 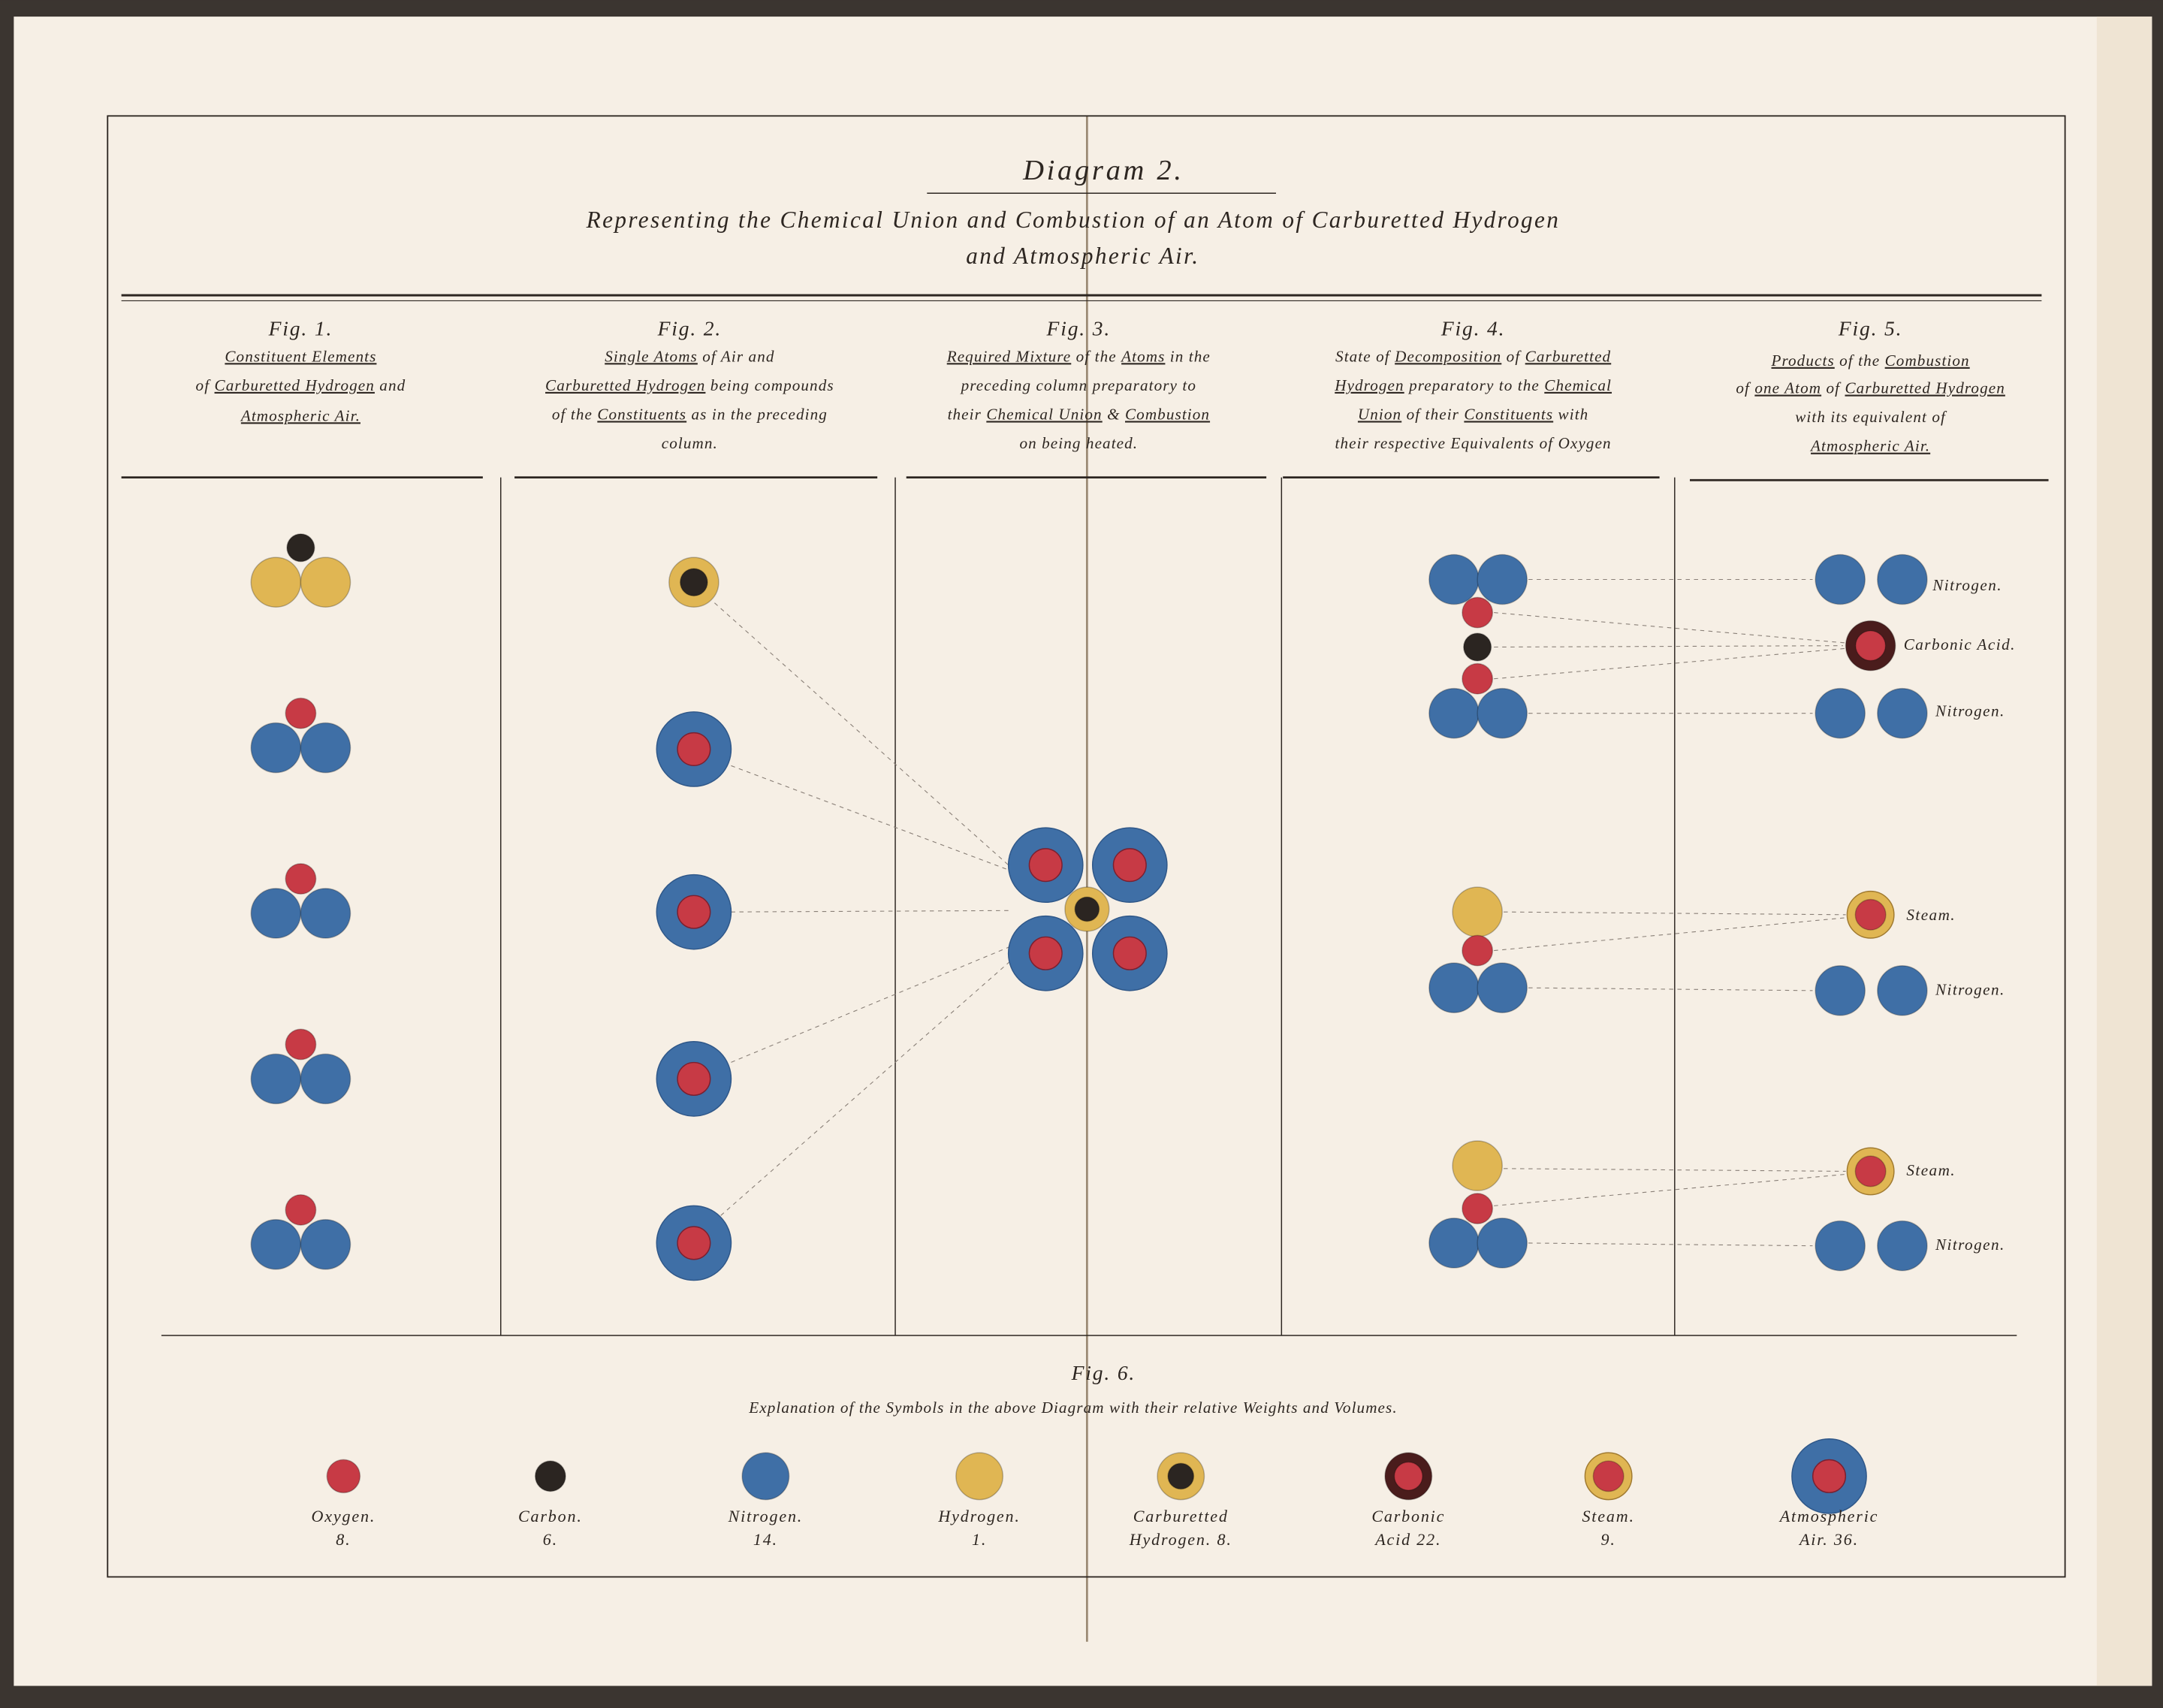 What do you see at coordinates (344, 1539) in the screenshot?
I see `legend-weight: 8.` at bounding box center [344, 1539].